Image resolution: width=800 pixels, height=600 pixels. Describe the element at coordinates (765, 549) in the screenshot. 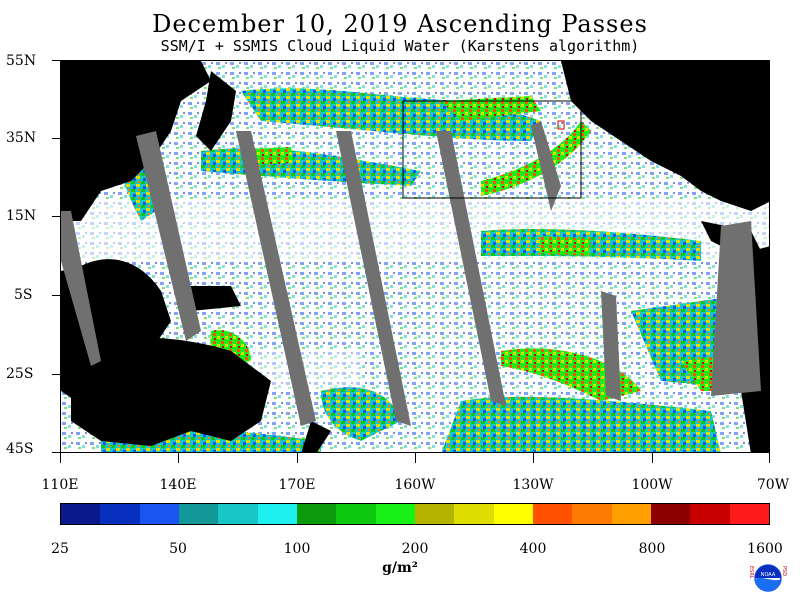

I see `colorbar-tick-label: 1600` at that location.